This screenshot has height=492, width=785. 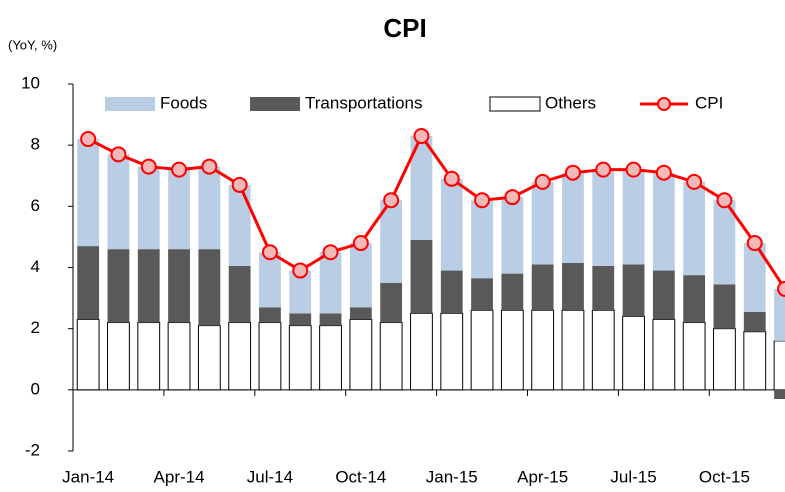 What do you see at coordinates (183, 102) in the screenshot?
I see `legend-label: Foods` at bounding box center [183, 102].